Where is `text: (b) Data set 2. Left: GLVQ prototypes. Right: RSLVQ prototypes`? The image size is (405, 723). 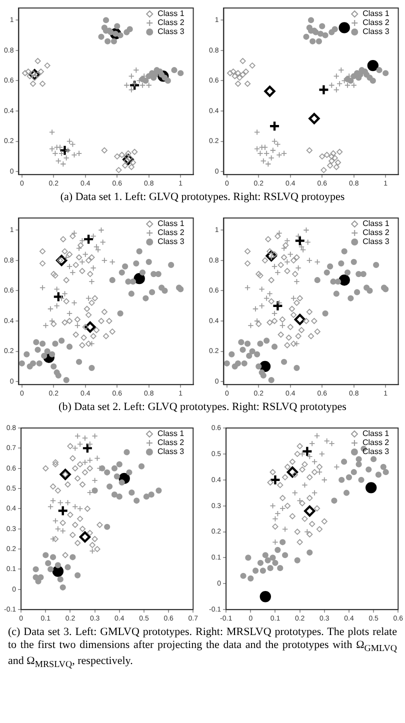
text: (b) Data set 2. Left: GLVQ prototypes. Right: RSLVQ prototypes is located at coordinates (203, 407).